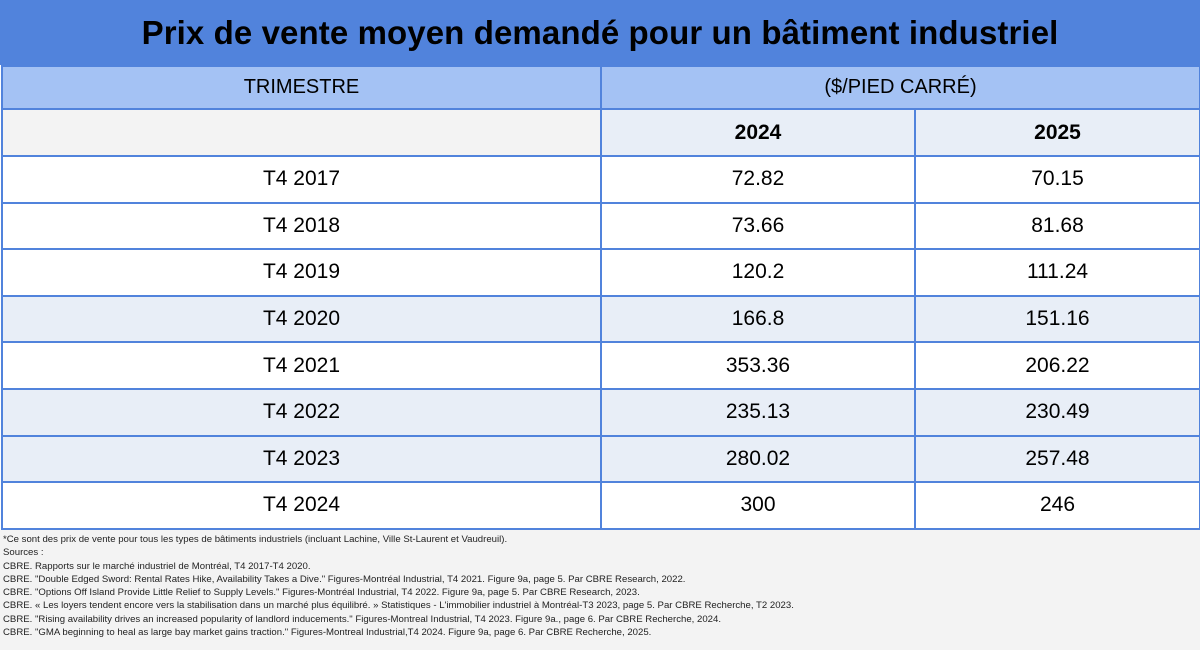 Image resolution: width=1200 pixels, height=650 pixels. Describe the element at coordinates (1057, 505) in the screenshot. I see `value-2025-cell: 246` at that location.